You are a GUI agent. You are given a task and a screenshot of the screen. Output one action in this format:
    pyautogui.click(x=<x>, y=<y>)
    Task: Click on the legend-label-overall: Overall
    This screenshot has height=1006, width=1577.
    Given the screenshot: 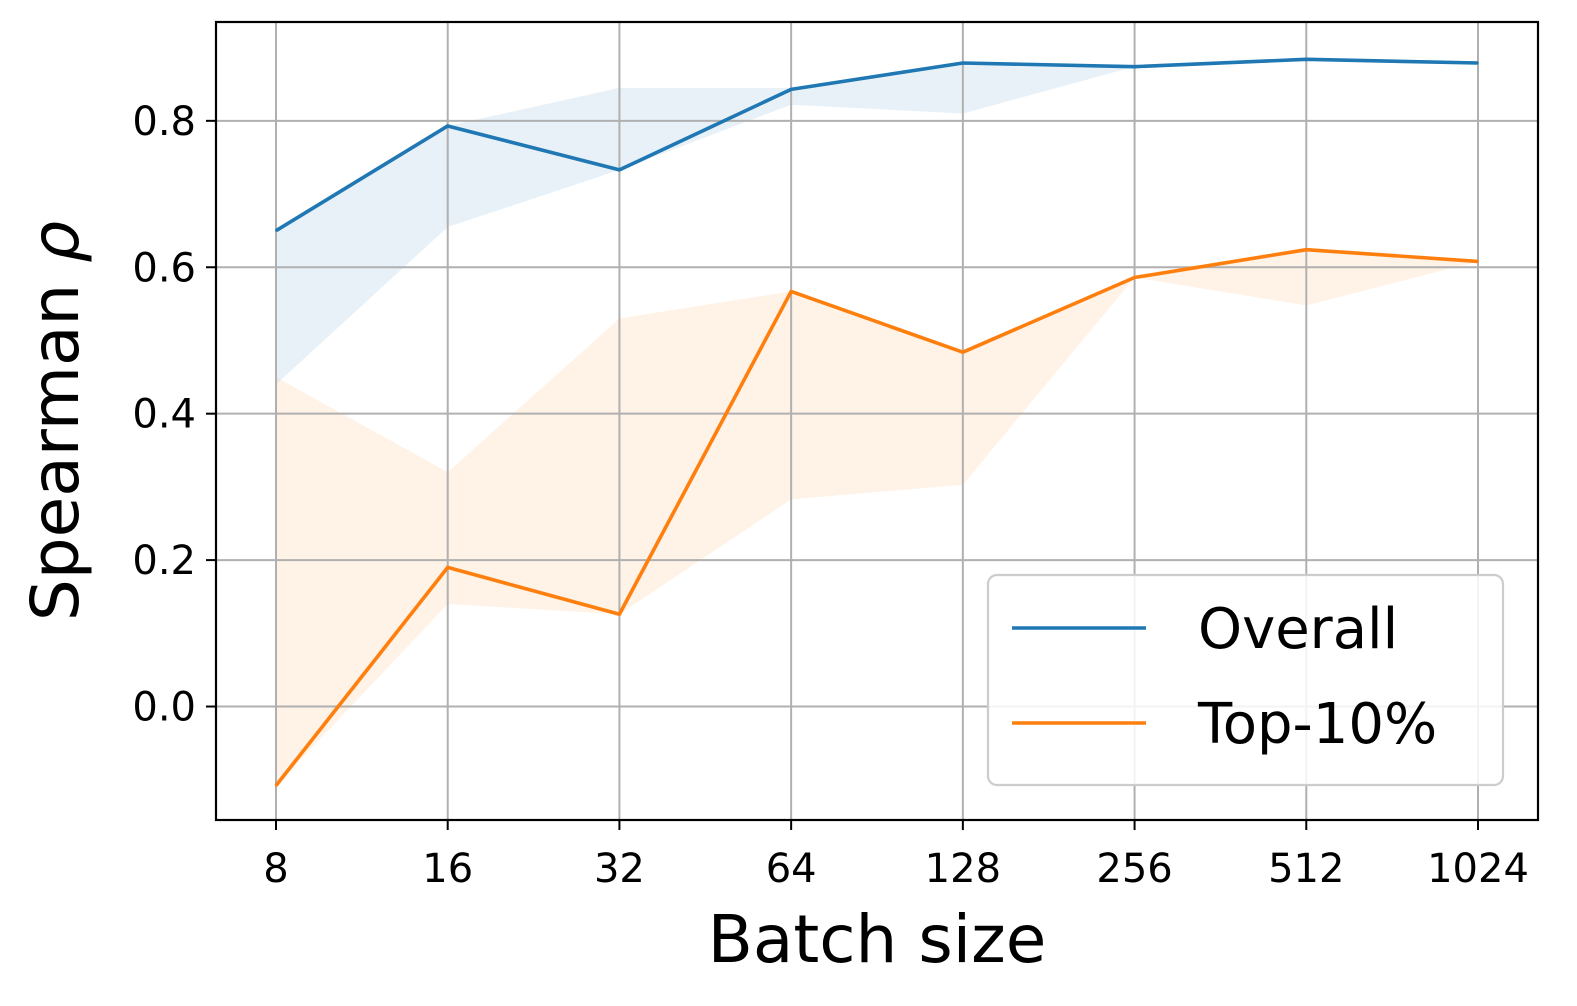 What is the action you would take?
    pyautogui.click(x=1298, y=629)
    